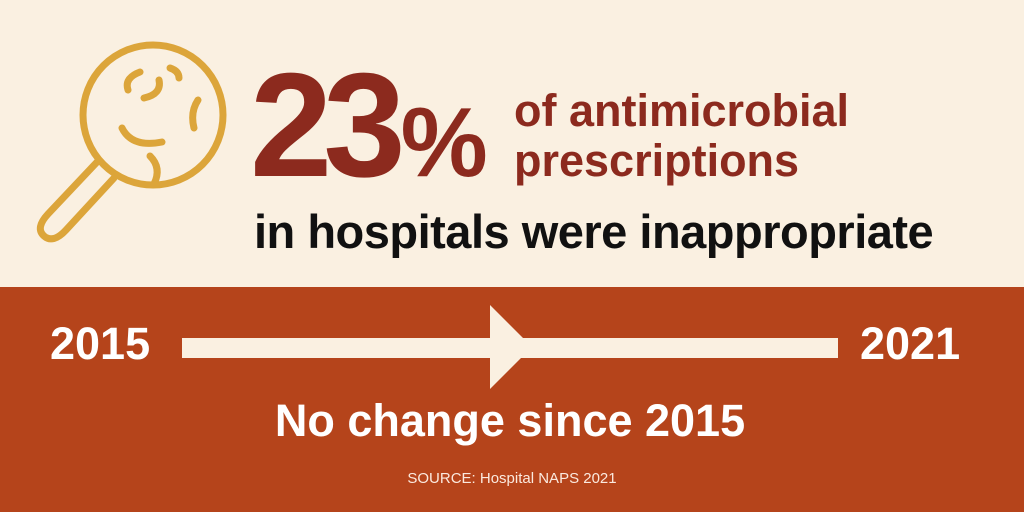  I want to click on summary-text: No change since 2015, so click(512, 421).